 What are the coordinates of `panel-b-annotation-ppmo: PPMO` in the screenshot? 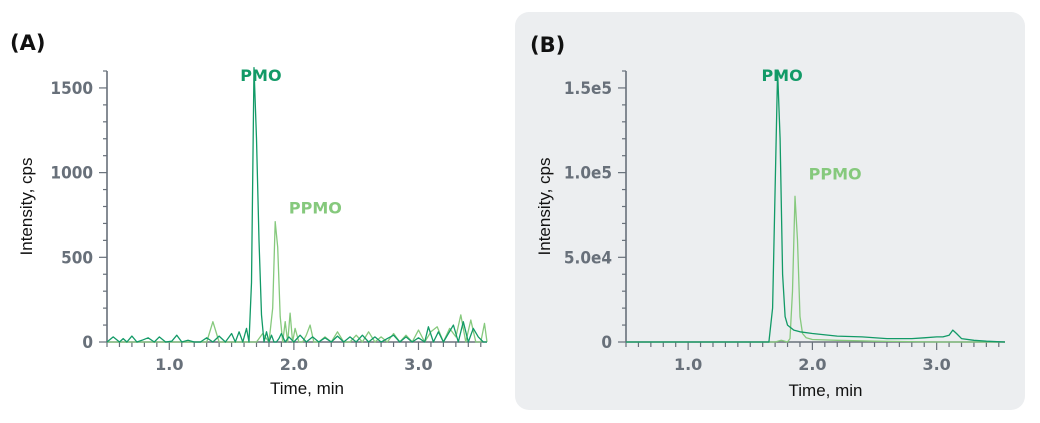 It's located at (835, 173).